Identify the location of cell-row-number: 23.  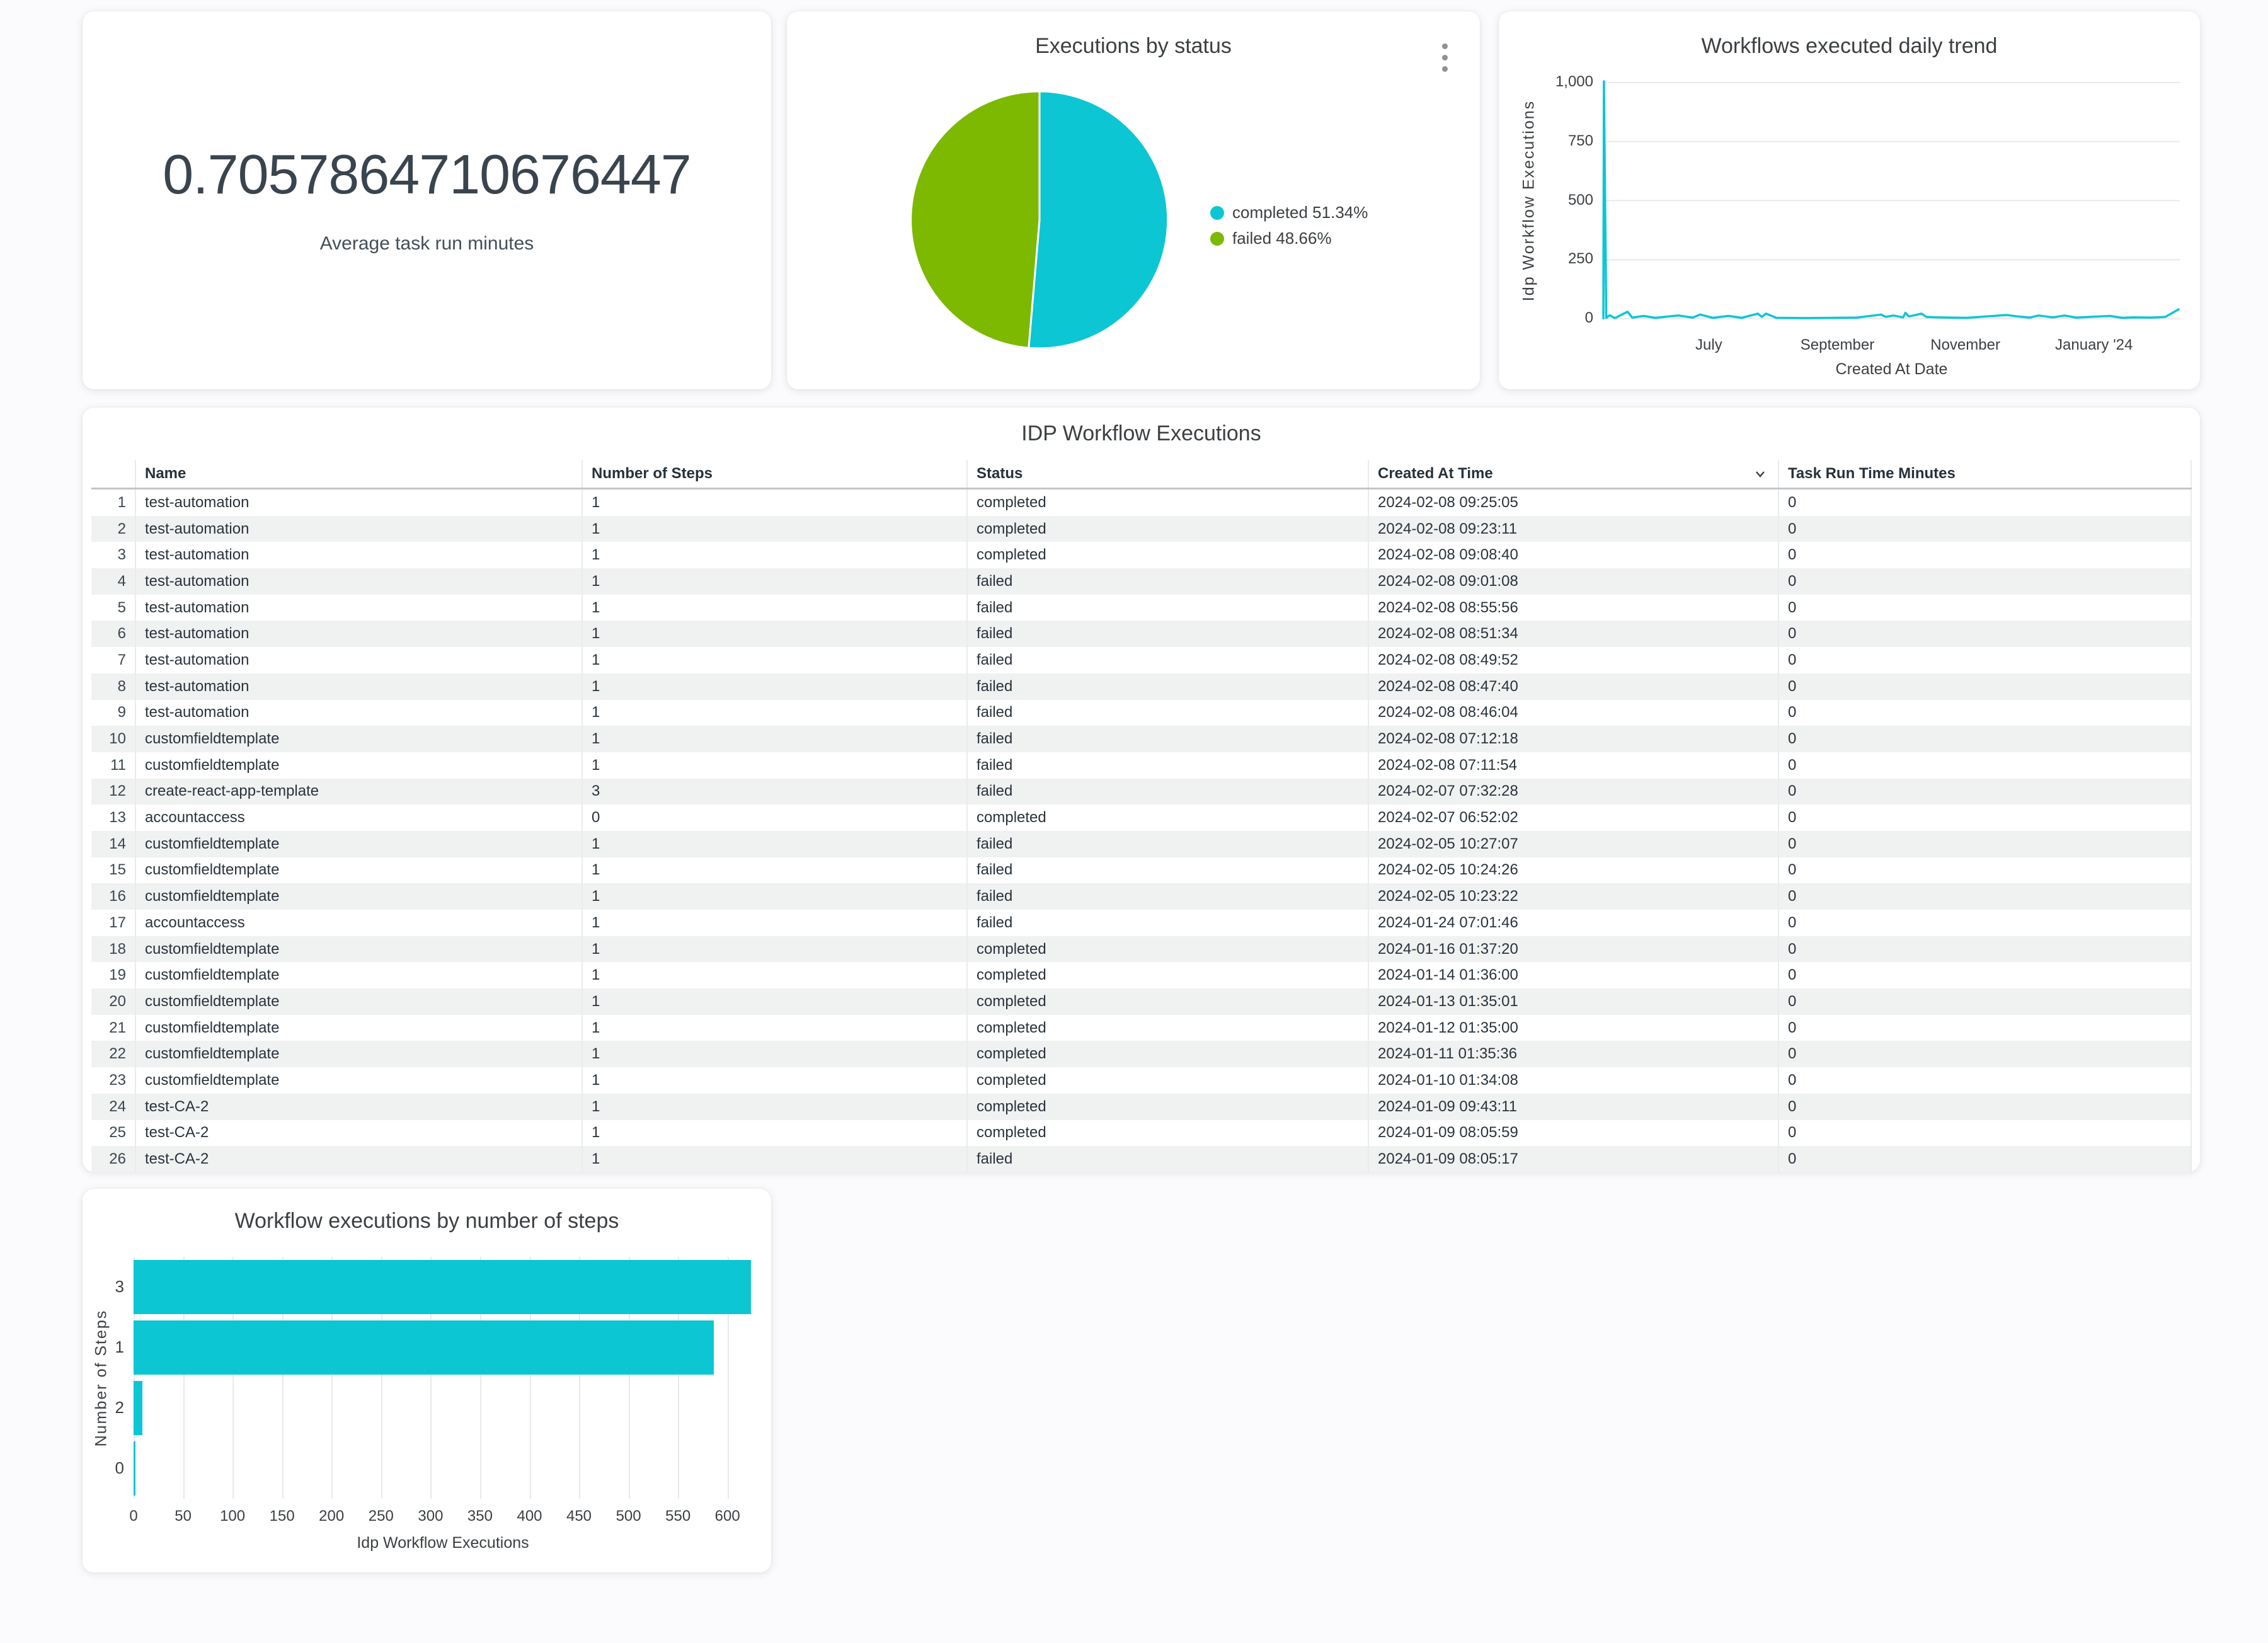
(113, 1081).